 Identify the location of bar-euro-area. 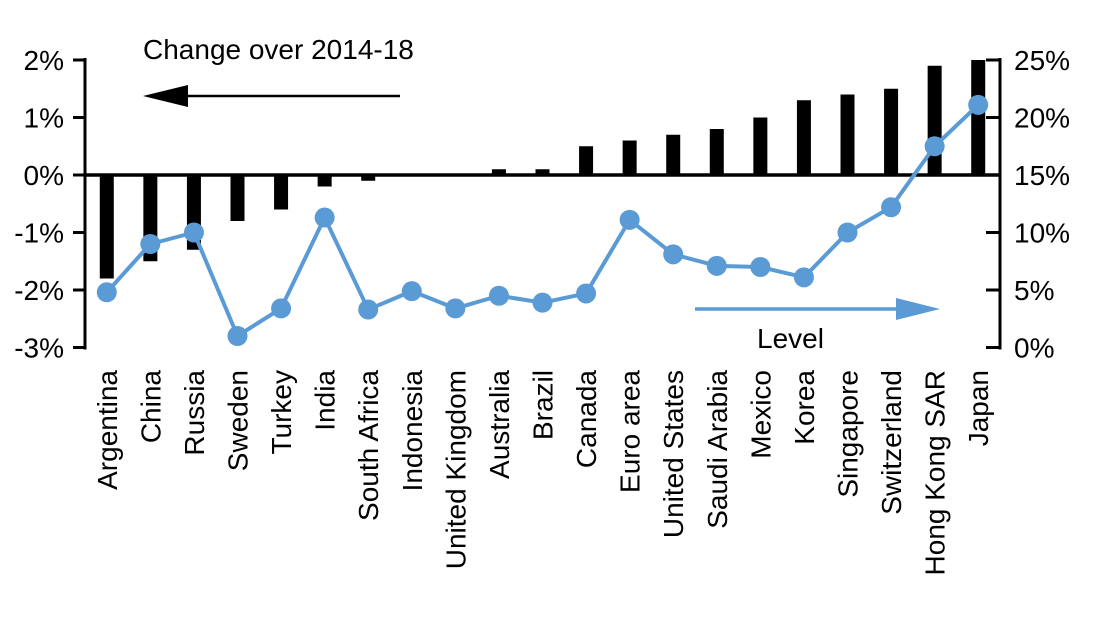
(629, 157).